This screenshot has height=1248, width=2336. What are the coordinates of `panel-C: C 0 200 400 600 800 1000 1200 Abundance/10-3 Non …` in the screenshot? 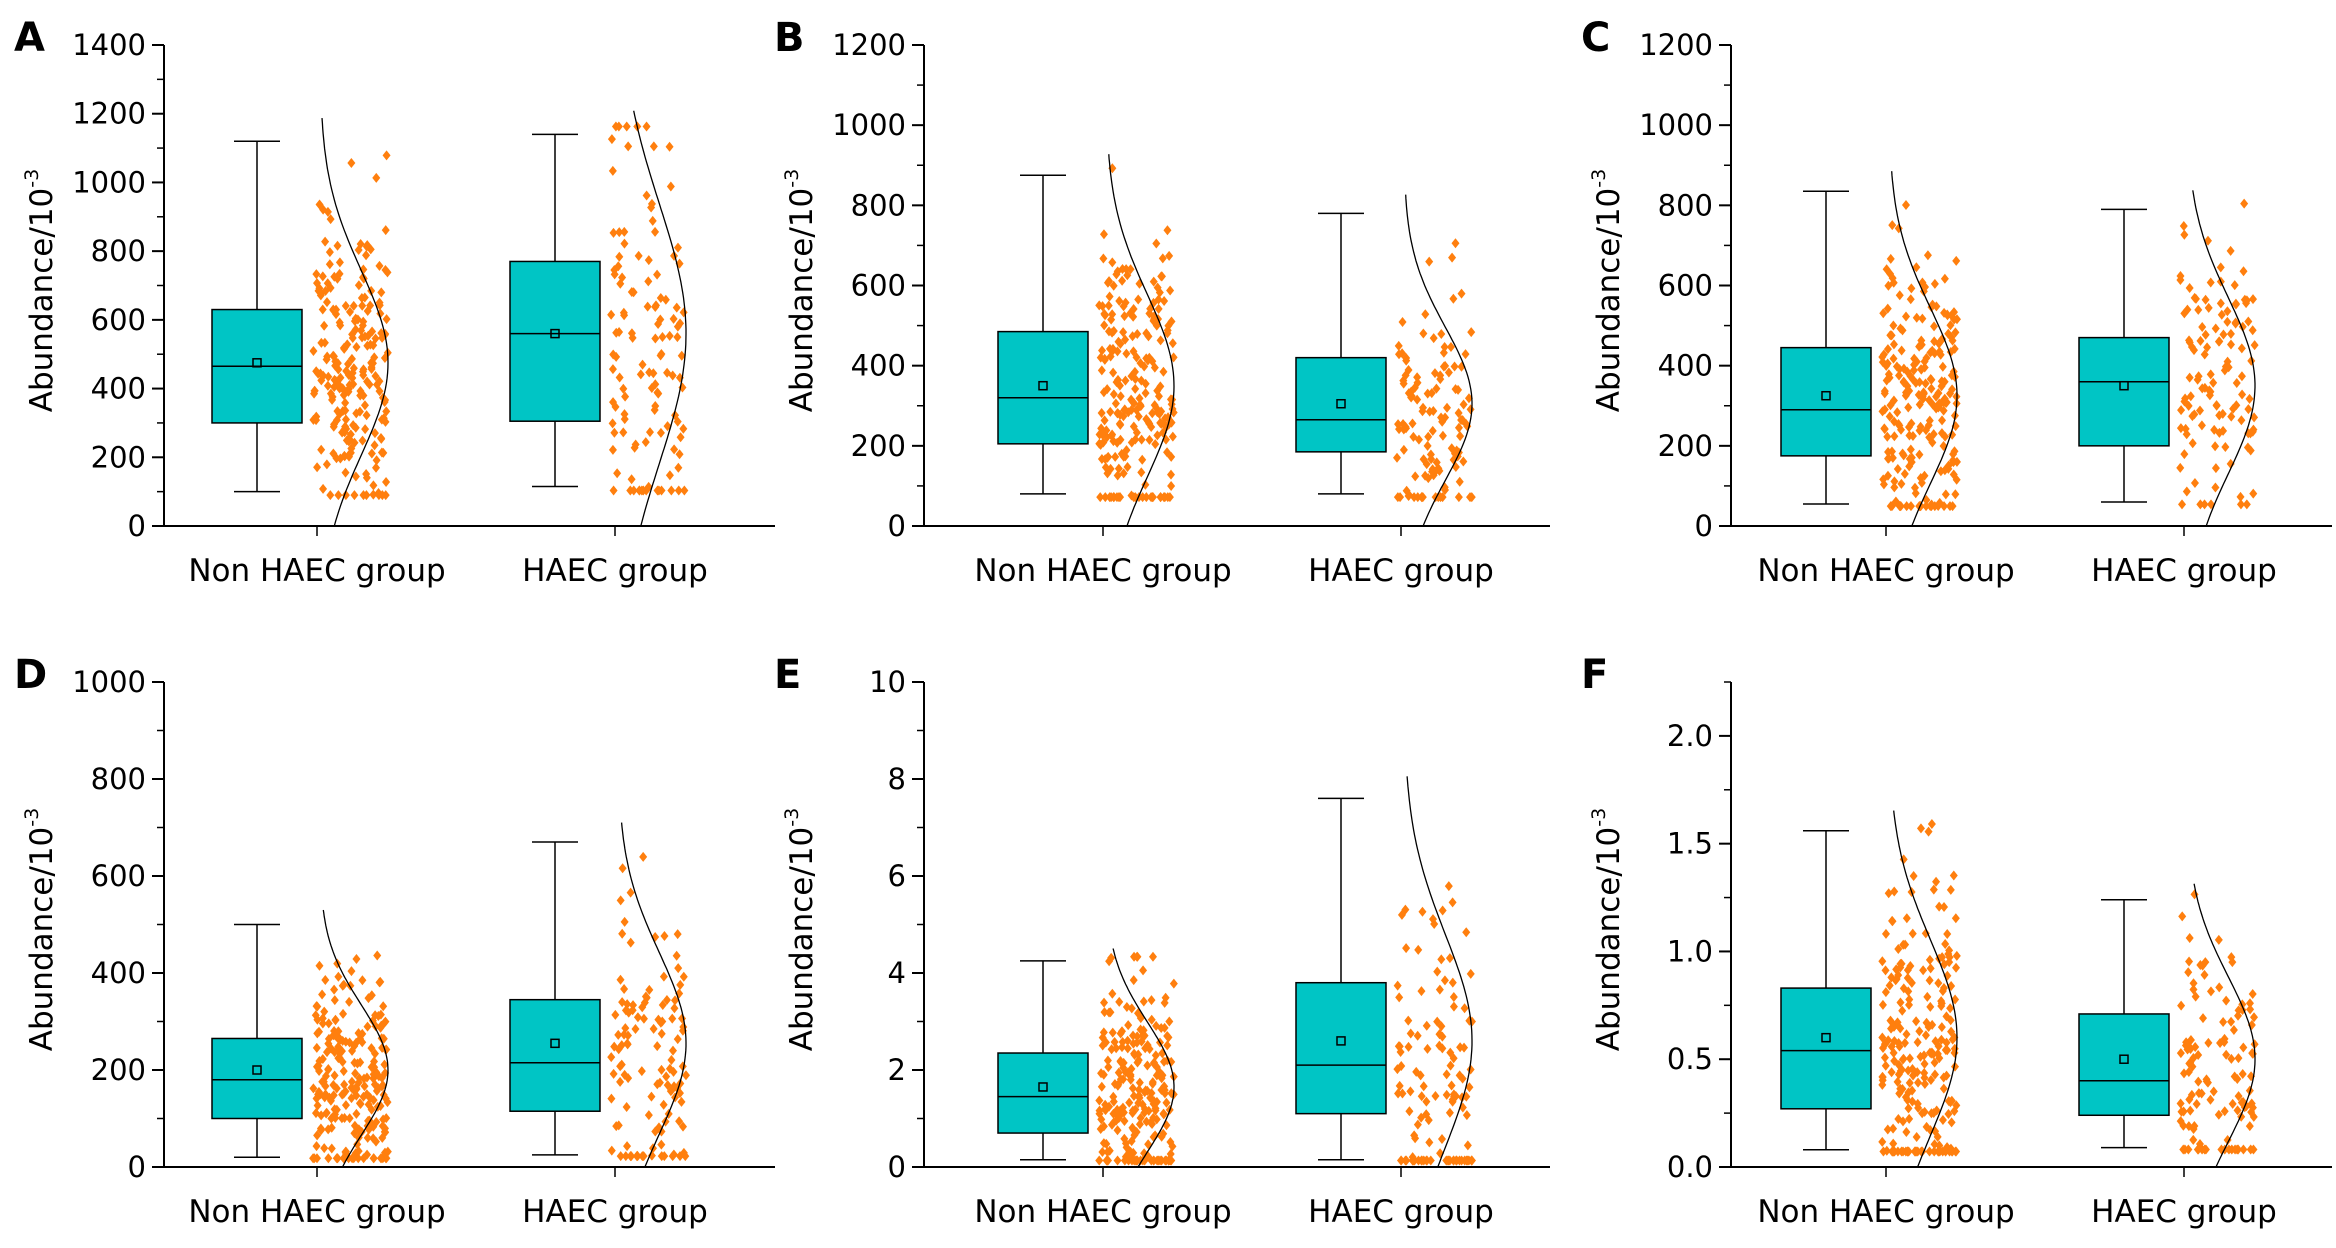 It's located at (1956, 302).